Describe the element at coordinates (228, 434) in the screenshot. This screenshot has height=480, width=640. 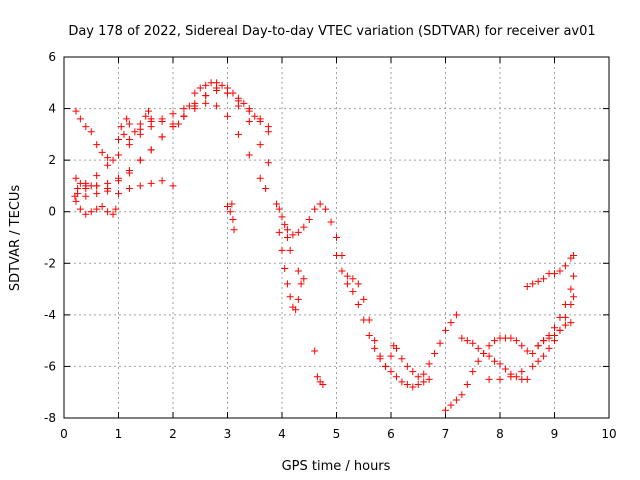
I see `x-tick-label: 3` at that location.